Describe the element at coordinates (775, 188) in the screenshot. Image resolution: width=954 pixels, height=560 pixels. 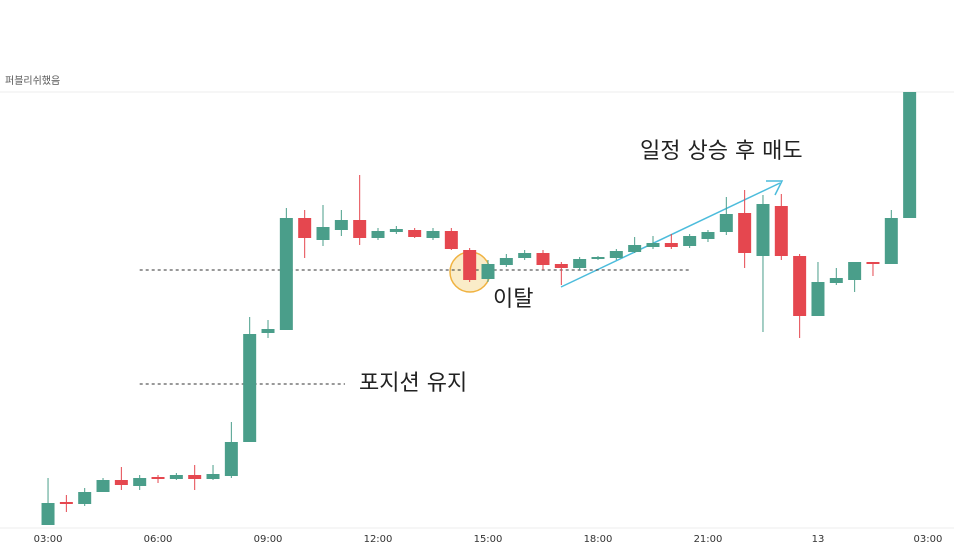
I see `arrow-head` at that location.